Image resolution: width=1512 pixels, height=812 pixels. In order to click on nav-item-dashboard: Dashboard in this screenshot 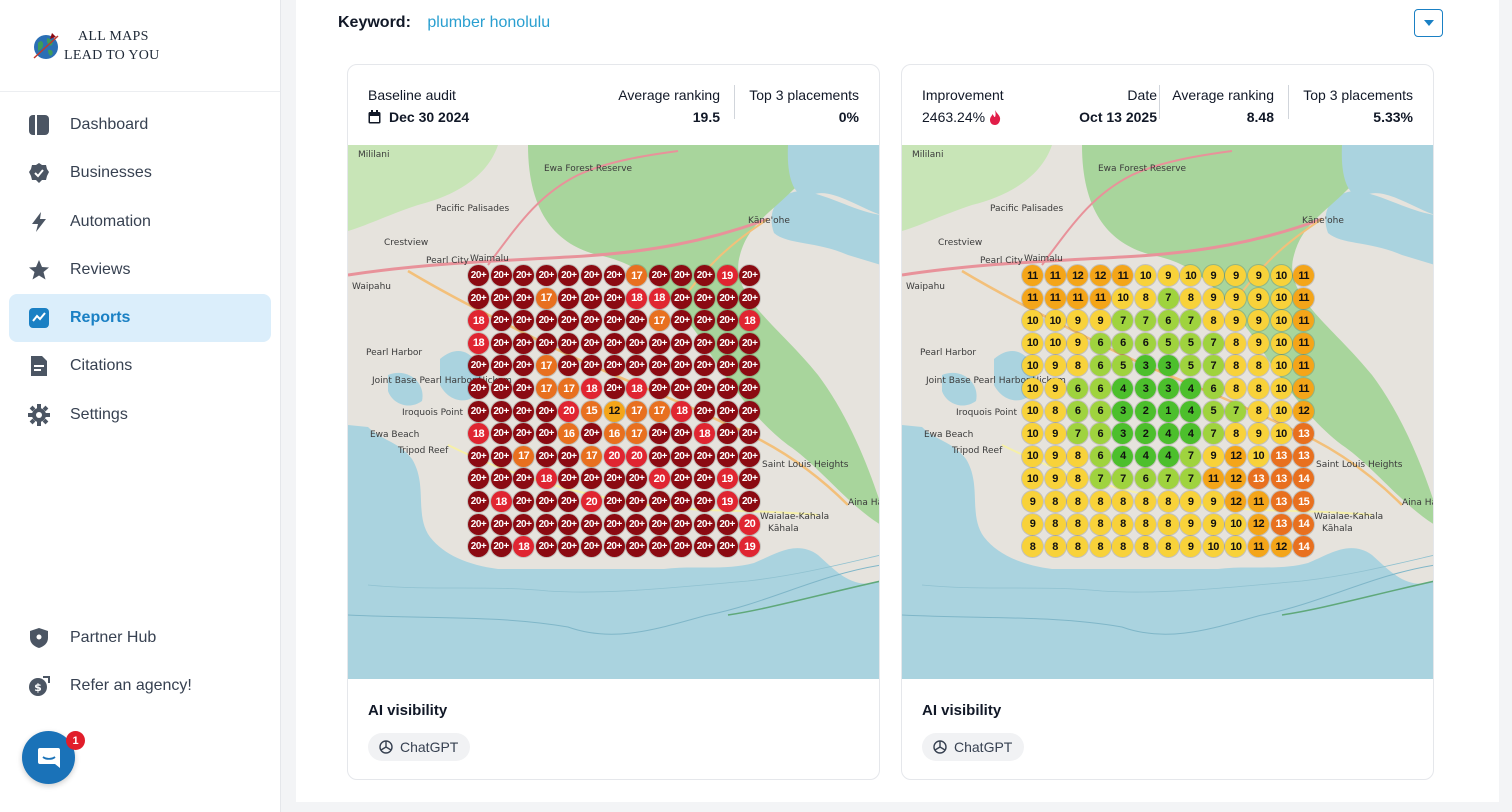, I will do `click(140, 125)`.